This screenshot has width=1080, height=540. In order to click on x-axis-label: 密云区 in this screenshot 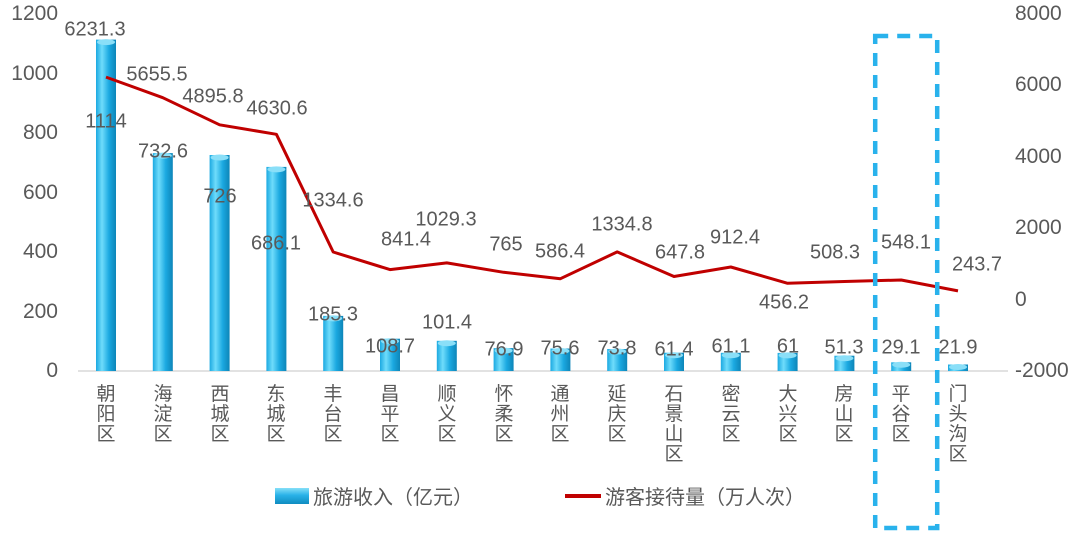, I will do `click(731, 414)`.